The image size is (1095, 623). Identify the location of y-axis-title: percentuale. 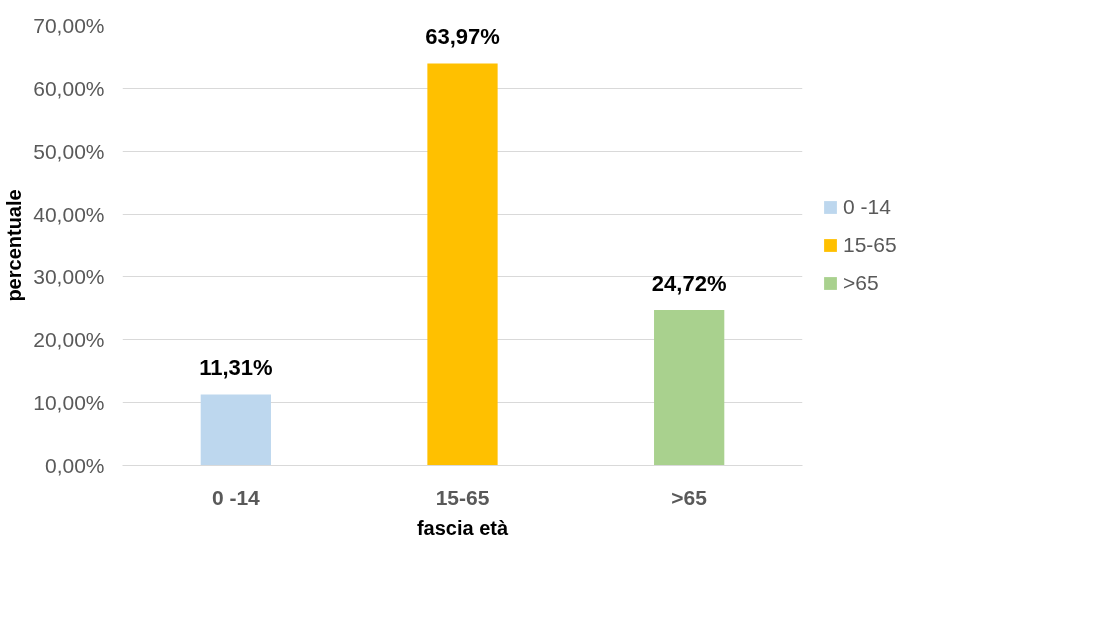
(14, 245).